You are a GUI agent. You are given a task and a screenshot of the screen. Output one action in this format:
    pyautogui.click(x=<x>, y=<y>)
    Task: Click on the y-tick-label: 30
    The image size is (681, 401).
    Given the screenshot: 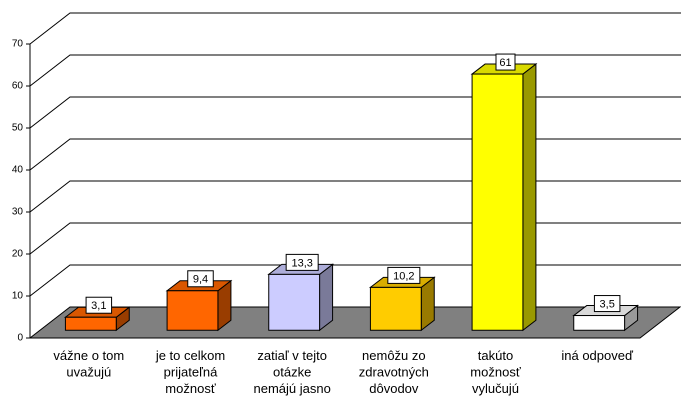 What is the action you would take?
    pyautogui.click(x=18, y=212)
    